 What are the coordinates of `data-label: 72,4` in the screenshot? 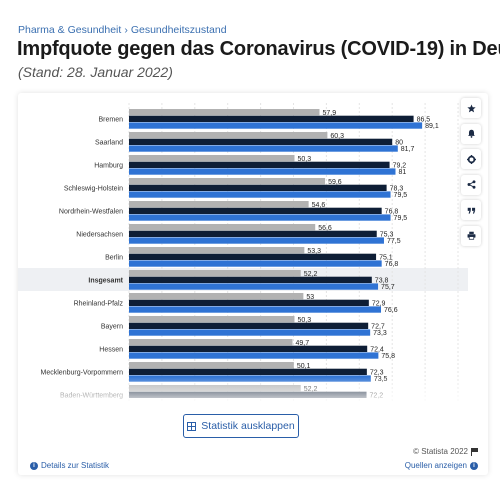 It's located at (377, 350).